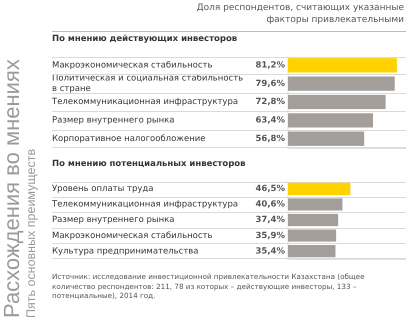  I want to click on data-label: 63,4%, so click(271, 121).